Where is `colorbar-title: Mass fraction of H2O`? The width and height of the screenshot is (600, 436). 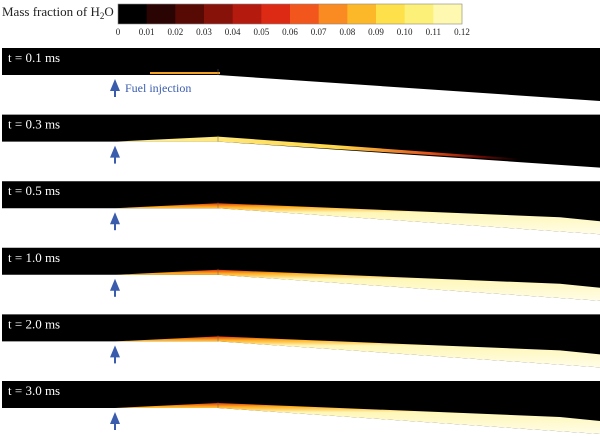 colorbar-title: Mass fraction of H2O is located at coordinates (58, 12).